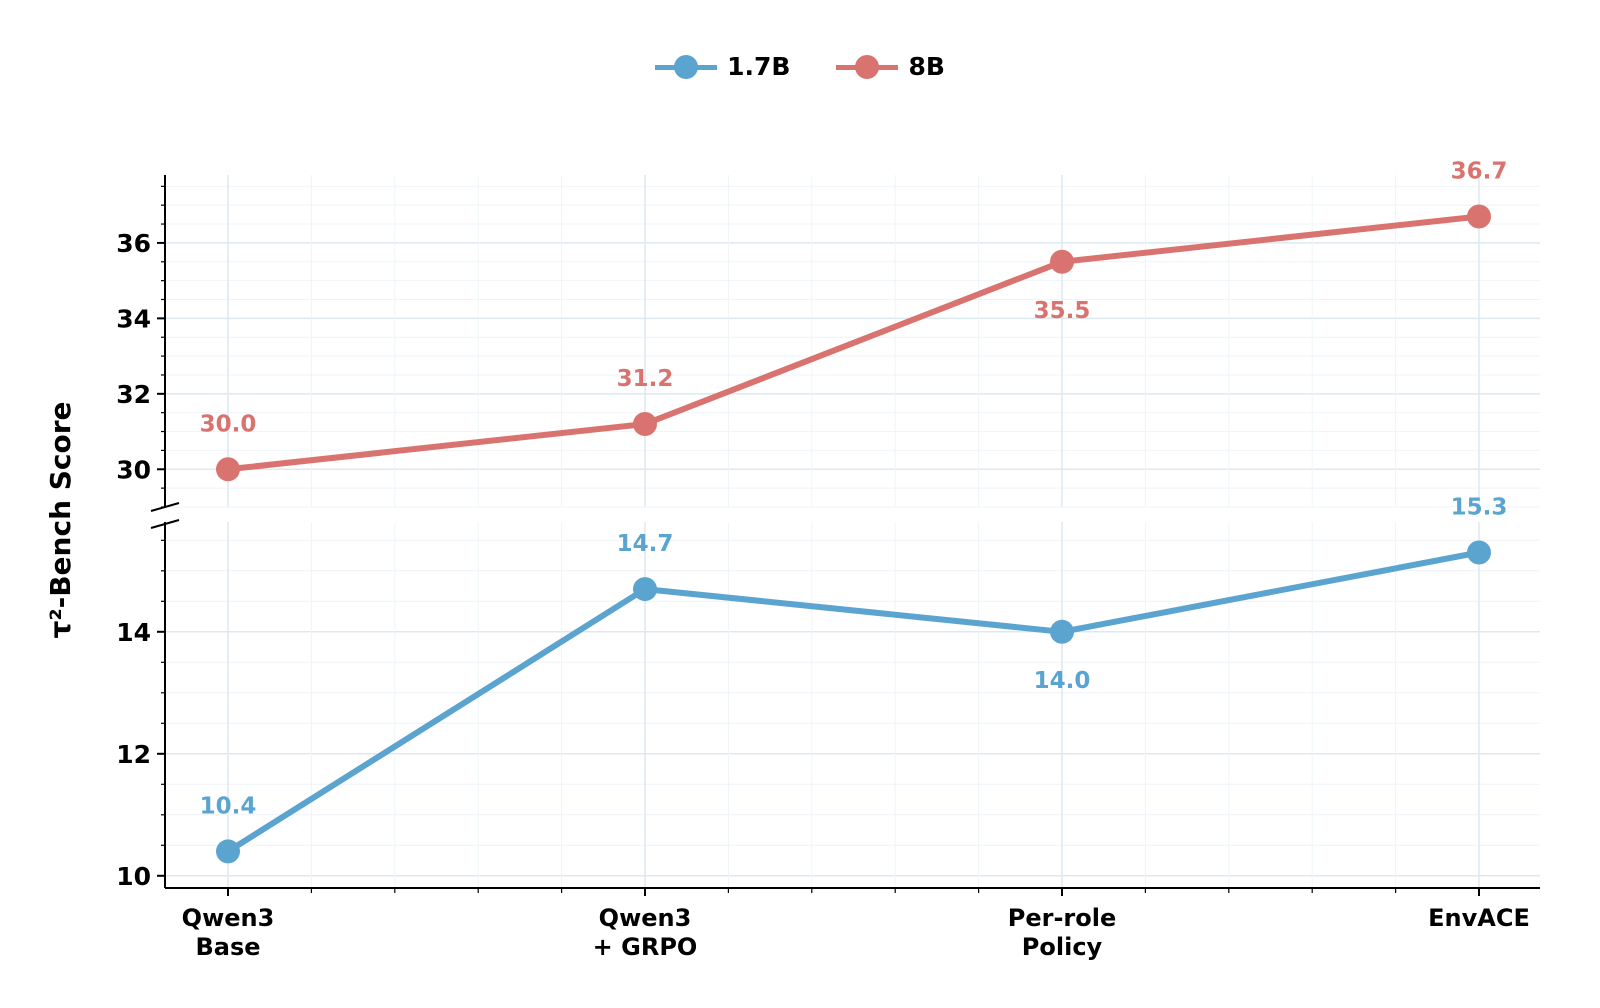  Describe the element at coordinates (1062, 681) in the screenshot. I see `data-label: 14.0` at that location.